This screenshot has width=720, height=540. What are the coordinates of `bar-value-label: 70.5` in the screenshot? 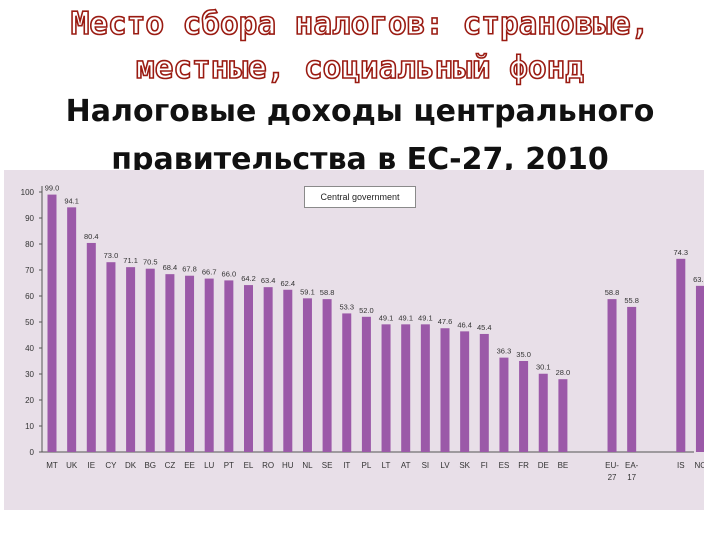 It's located at (150, 262).